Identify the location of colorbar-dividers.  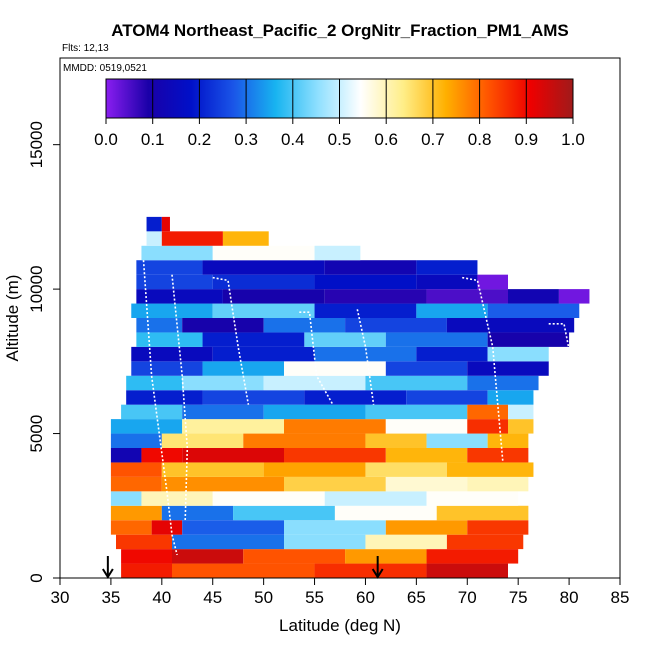
(339, 98).